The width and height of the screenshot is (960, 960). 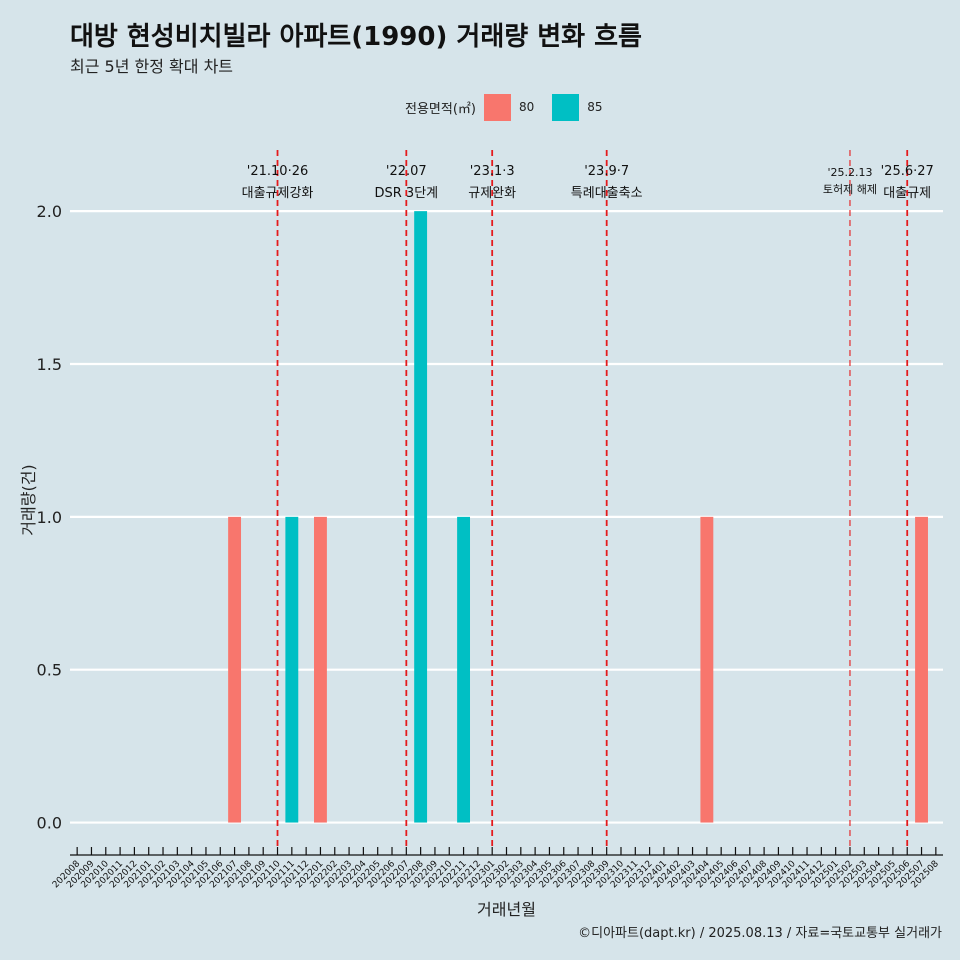 What do you see at coordinates (492, 171) in the screenshot?
I see `event-date-label: '23.1·3` at bounding box center [492, 171].